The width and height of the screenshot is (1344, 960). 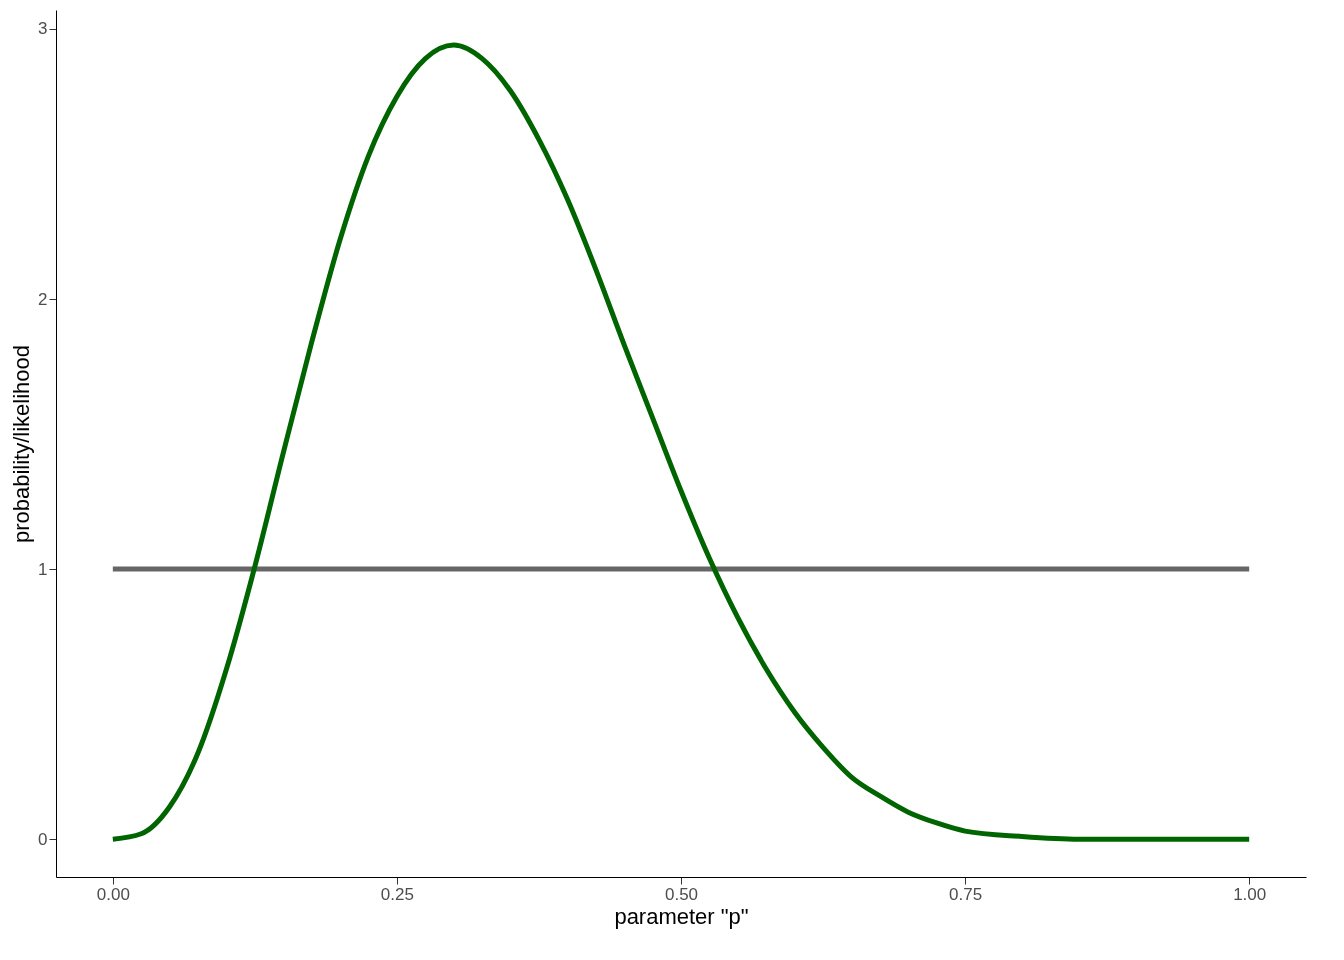 I want to click on y-tick-label: 1, so click(x=43, y=569).